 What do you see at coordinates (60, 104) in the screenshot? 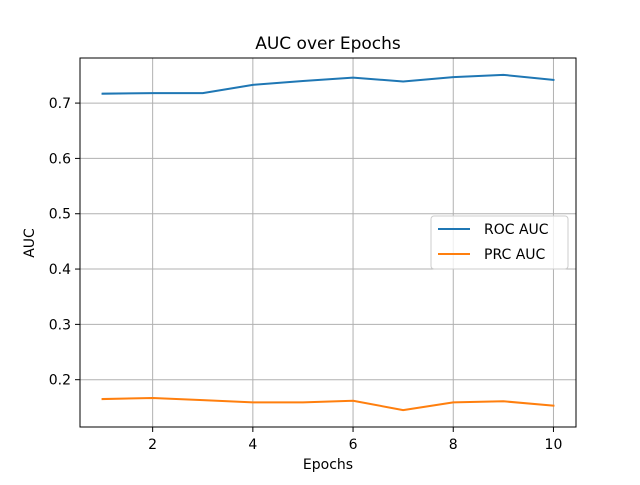
I see `y-tick-label: 0.7` at bounding box center [60, 104].